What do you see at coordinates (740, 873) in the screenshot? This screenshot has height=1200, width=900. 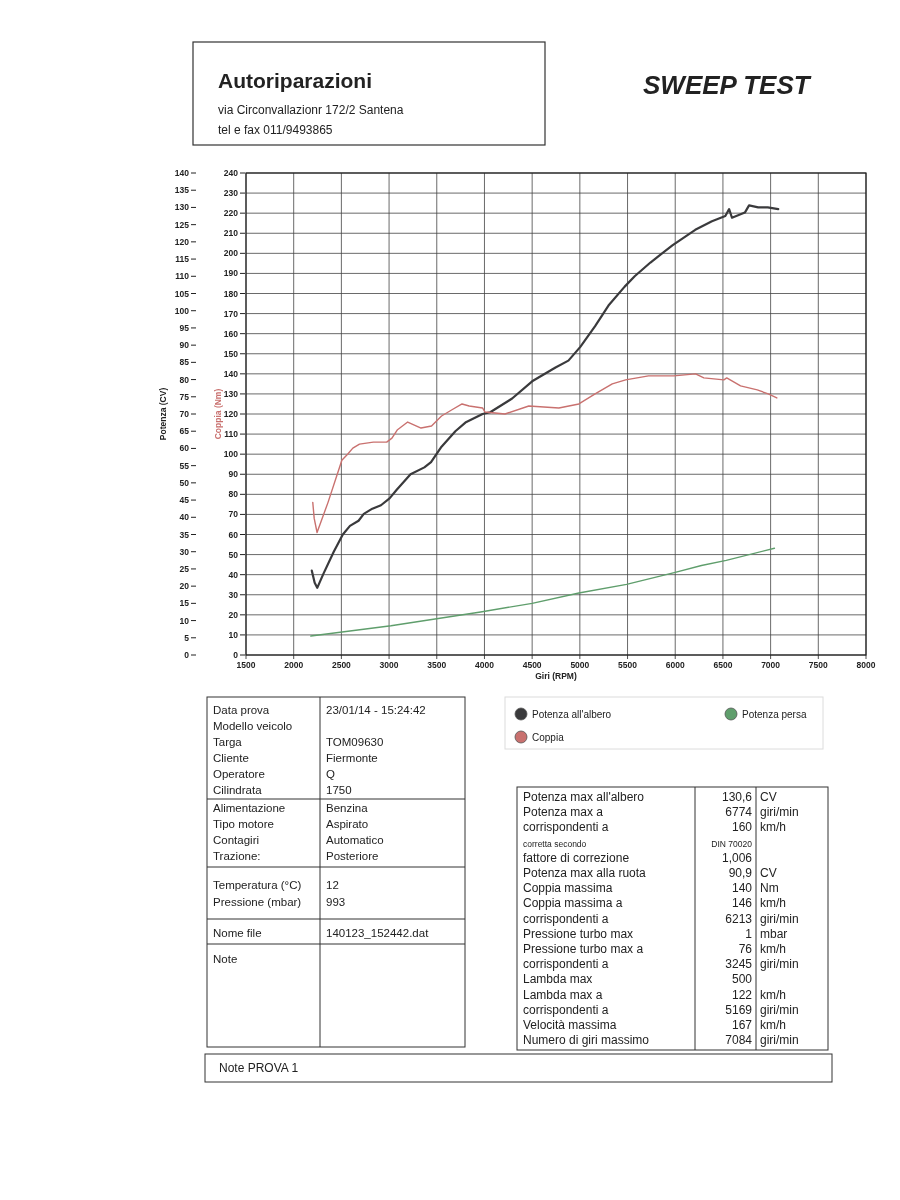 I see `text: 90,9` at bounding box center [740, 873].